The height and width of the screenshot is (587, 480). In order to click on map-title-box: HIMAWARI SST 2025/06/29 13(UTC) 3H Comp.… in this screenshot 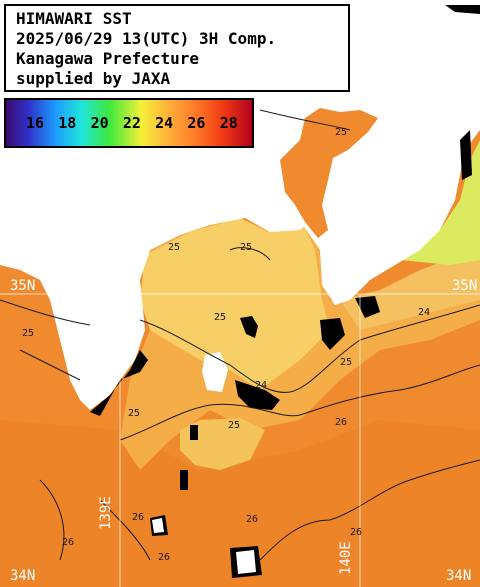, I will do `click(177, 48)`.